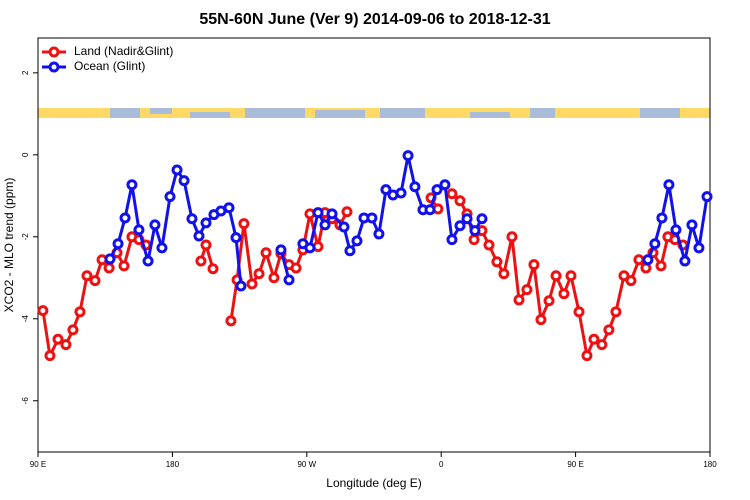 This screenshot has height=500, width=750. Describe the element at coordinates (109, 66) in the screenshot. I see `legend-label: Ocean (Glint)` at that location.